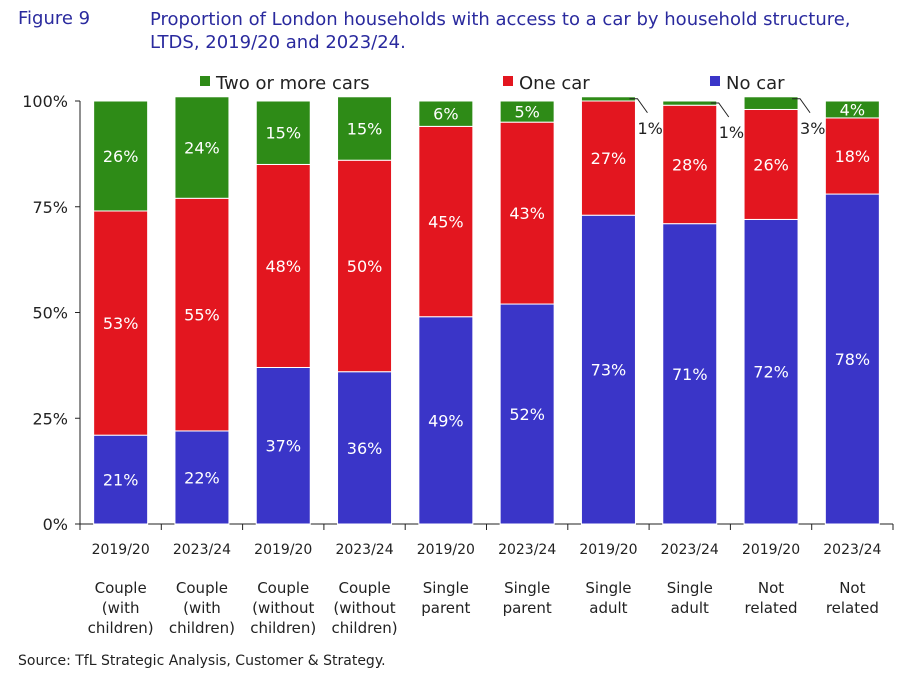  I want to click on bar-value-label: 6%, so click(445, 114).